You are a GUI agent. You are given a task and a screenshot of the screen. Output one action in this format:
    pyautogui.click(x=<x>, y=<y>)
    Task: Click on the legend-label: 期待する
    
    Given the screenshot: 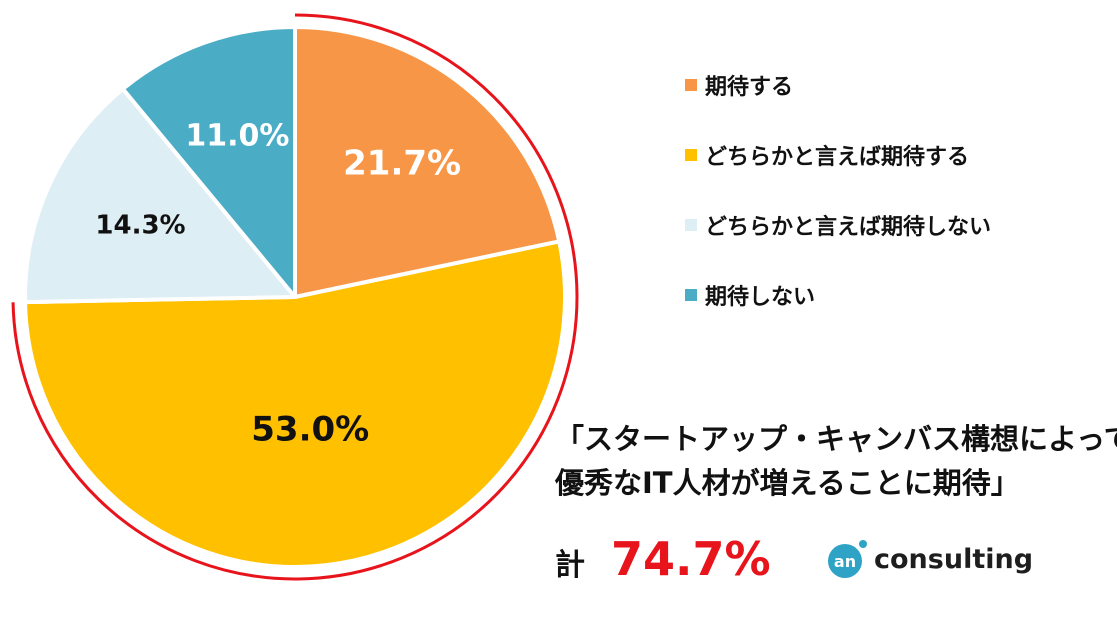 What is the action you would take?
    pyautogui.click(x=749, y=87)
    